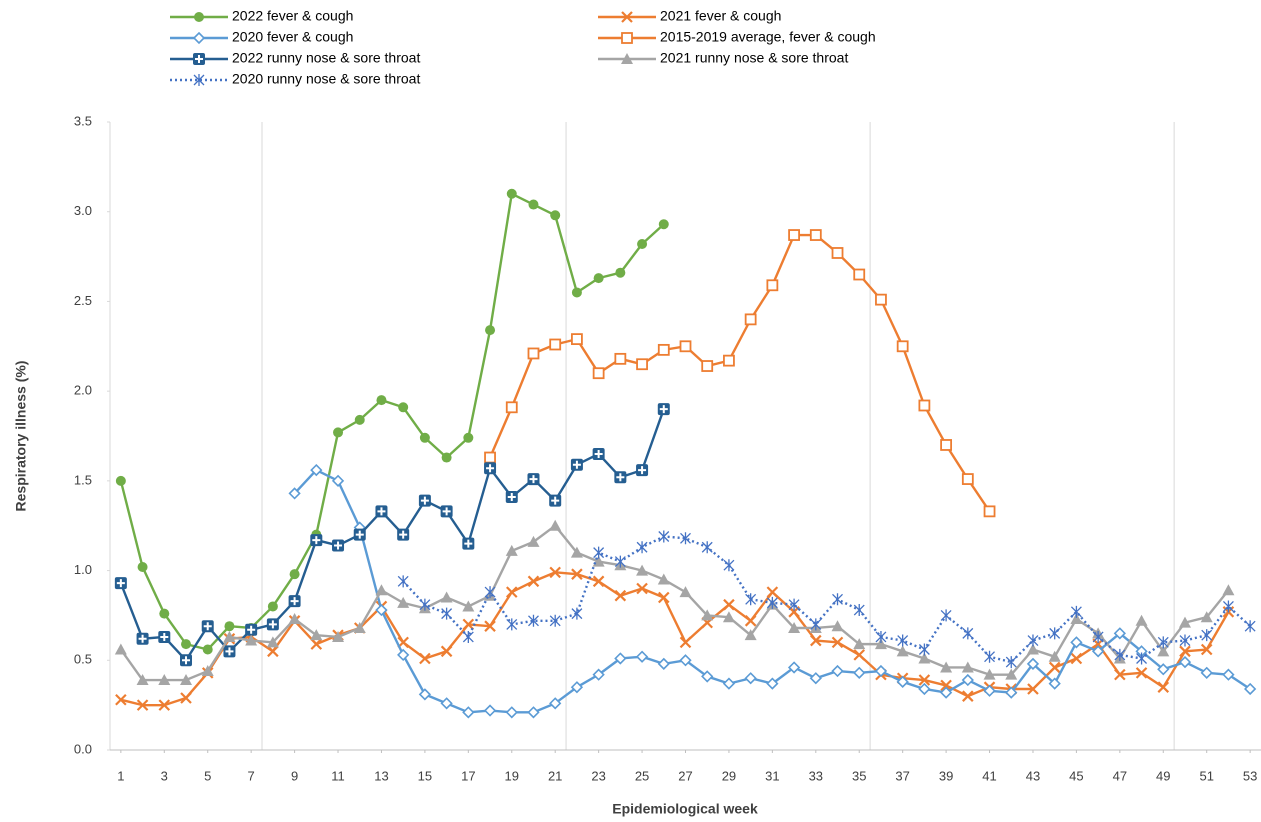 This screenshot has height=822, width=1261. What do you see at coordinates (902, 775) in the screenshot?
I see `x-tick-label: 37` at bounding box center [902, 775].